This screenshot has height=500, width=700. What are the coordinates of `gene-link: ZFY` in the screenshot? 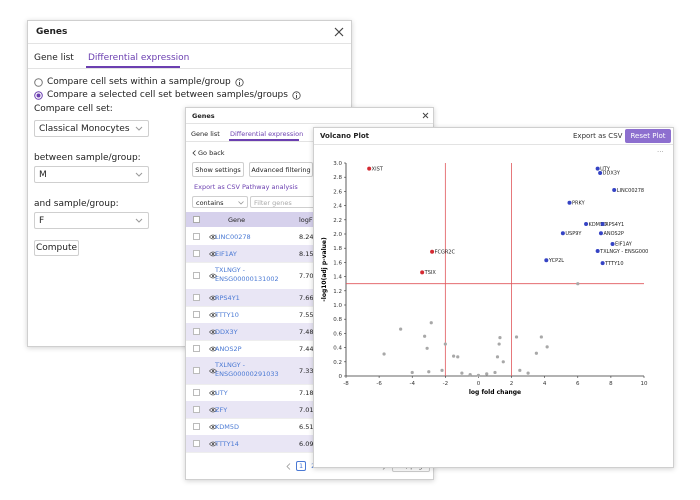 It's located at (221, 410).